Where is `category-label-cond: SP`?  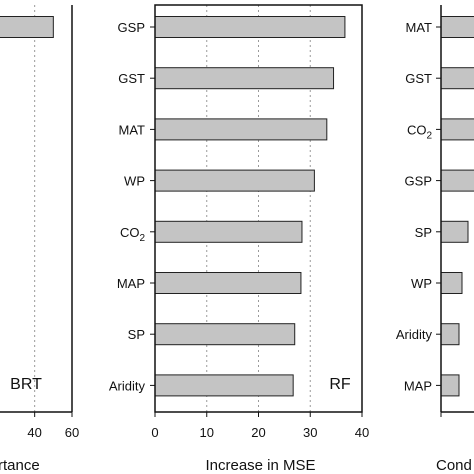 category-label-cond: SP is located at coordinates (423, 232).